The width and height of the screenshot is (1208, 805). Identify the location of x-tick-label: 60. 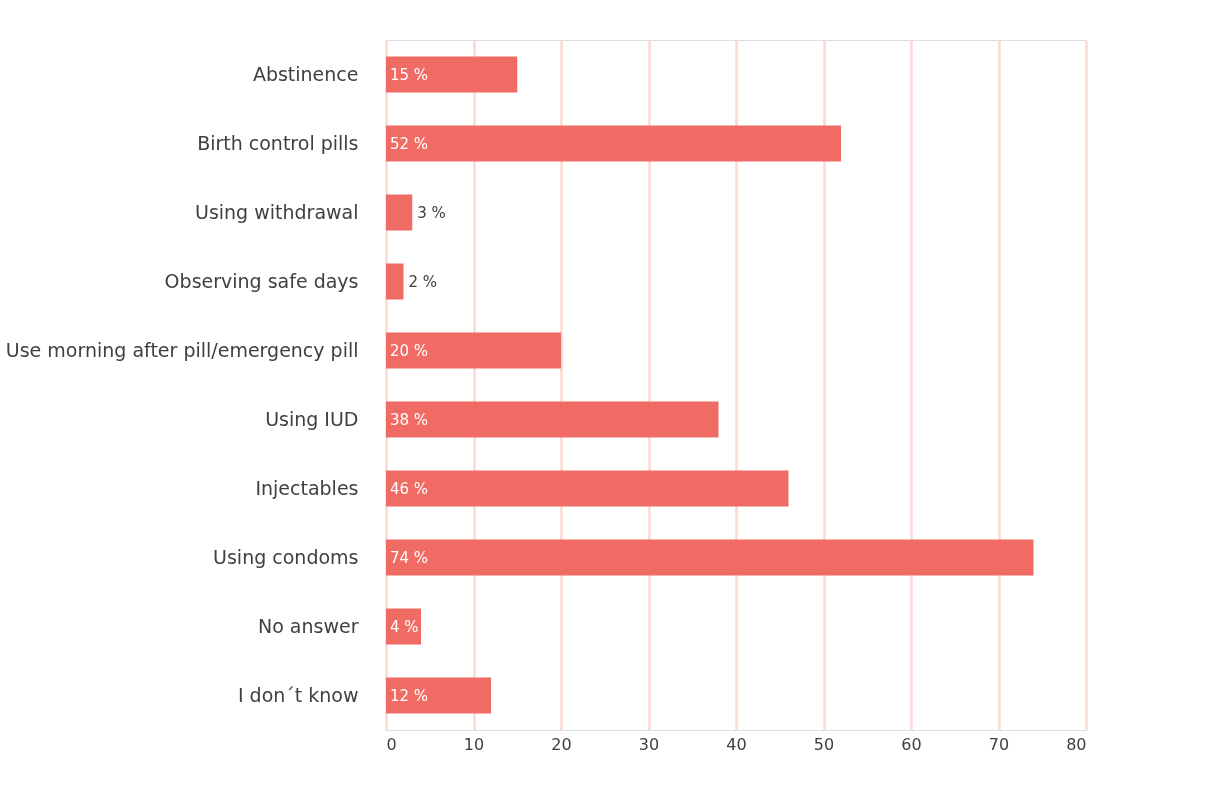
(911, 744).